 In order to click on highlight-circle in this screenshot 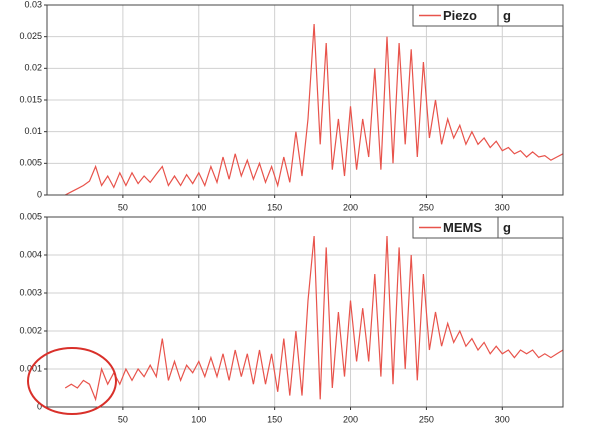, I will do `click(72, 381)`.